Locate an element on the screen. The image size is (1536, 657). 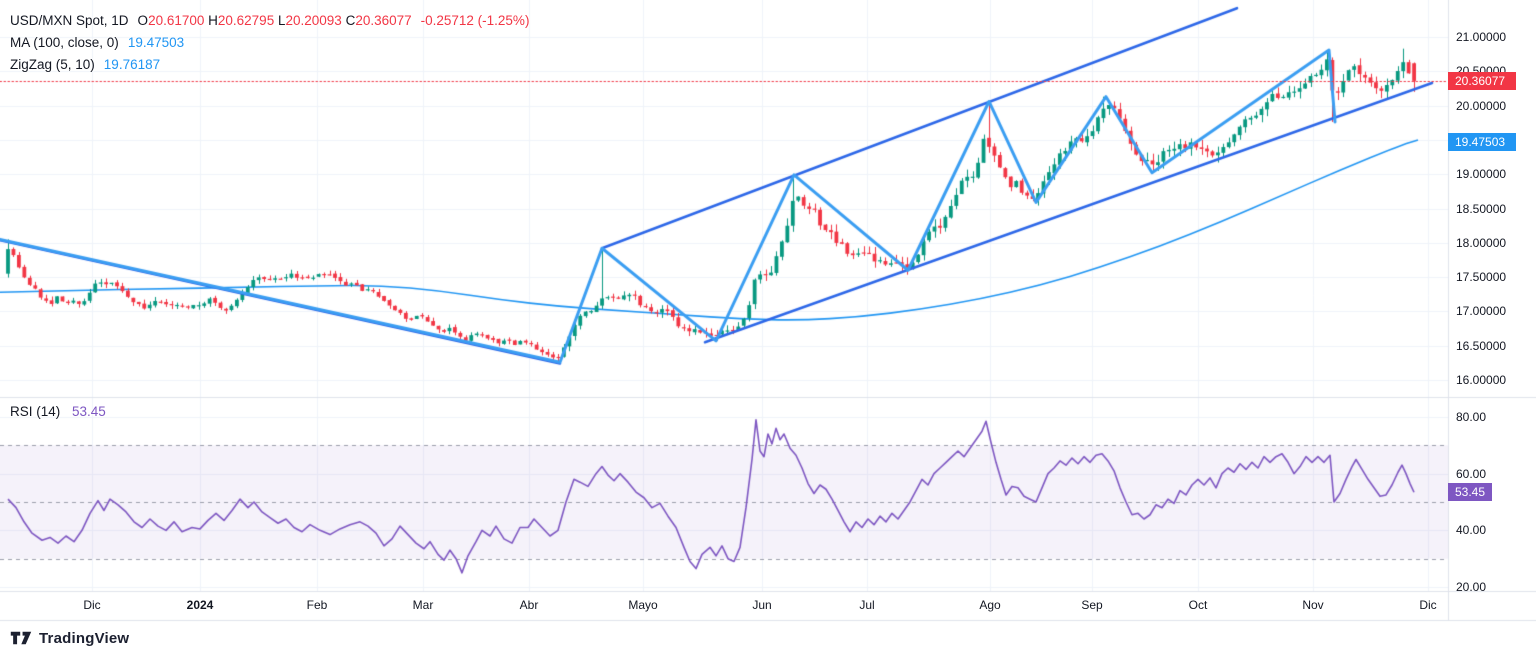
time-axis-label: Ago is located at coordinates (990, 605).